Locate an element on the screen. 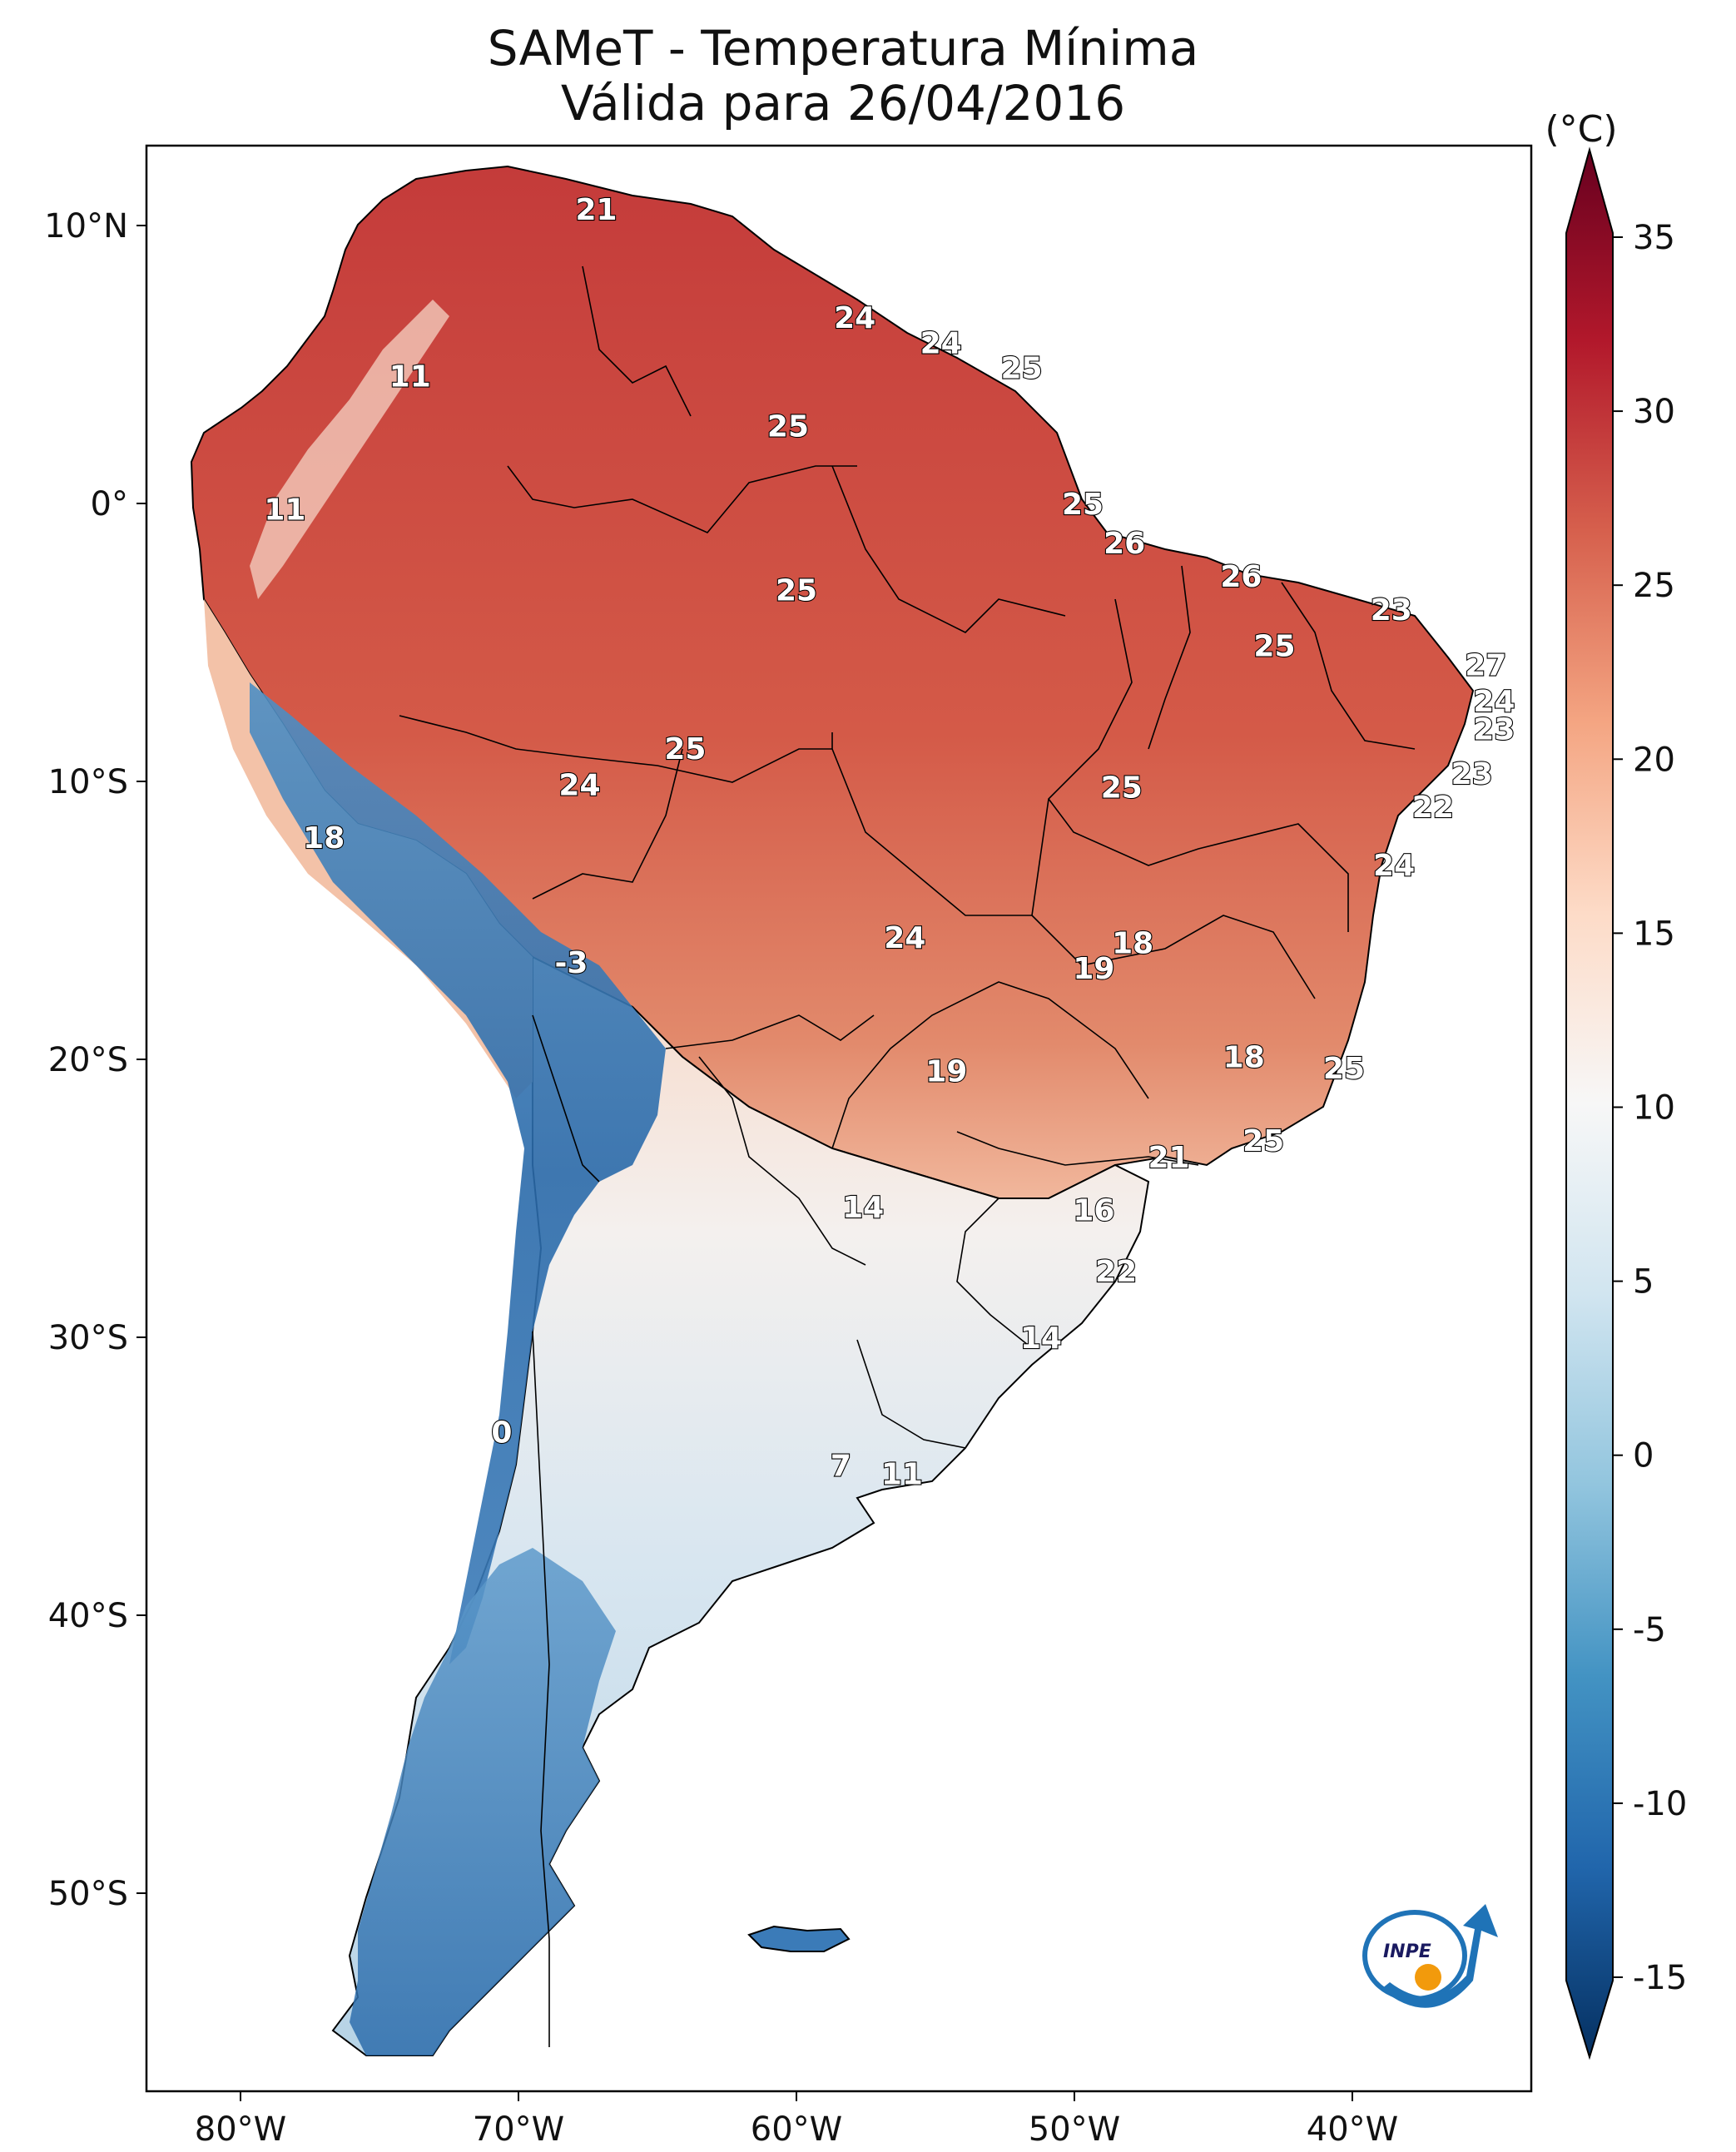  colorbar-ticks: 35 30 25 20 15 10 5 0 -5 -10 -15 is located at coordinates (1650, 1108).